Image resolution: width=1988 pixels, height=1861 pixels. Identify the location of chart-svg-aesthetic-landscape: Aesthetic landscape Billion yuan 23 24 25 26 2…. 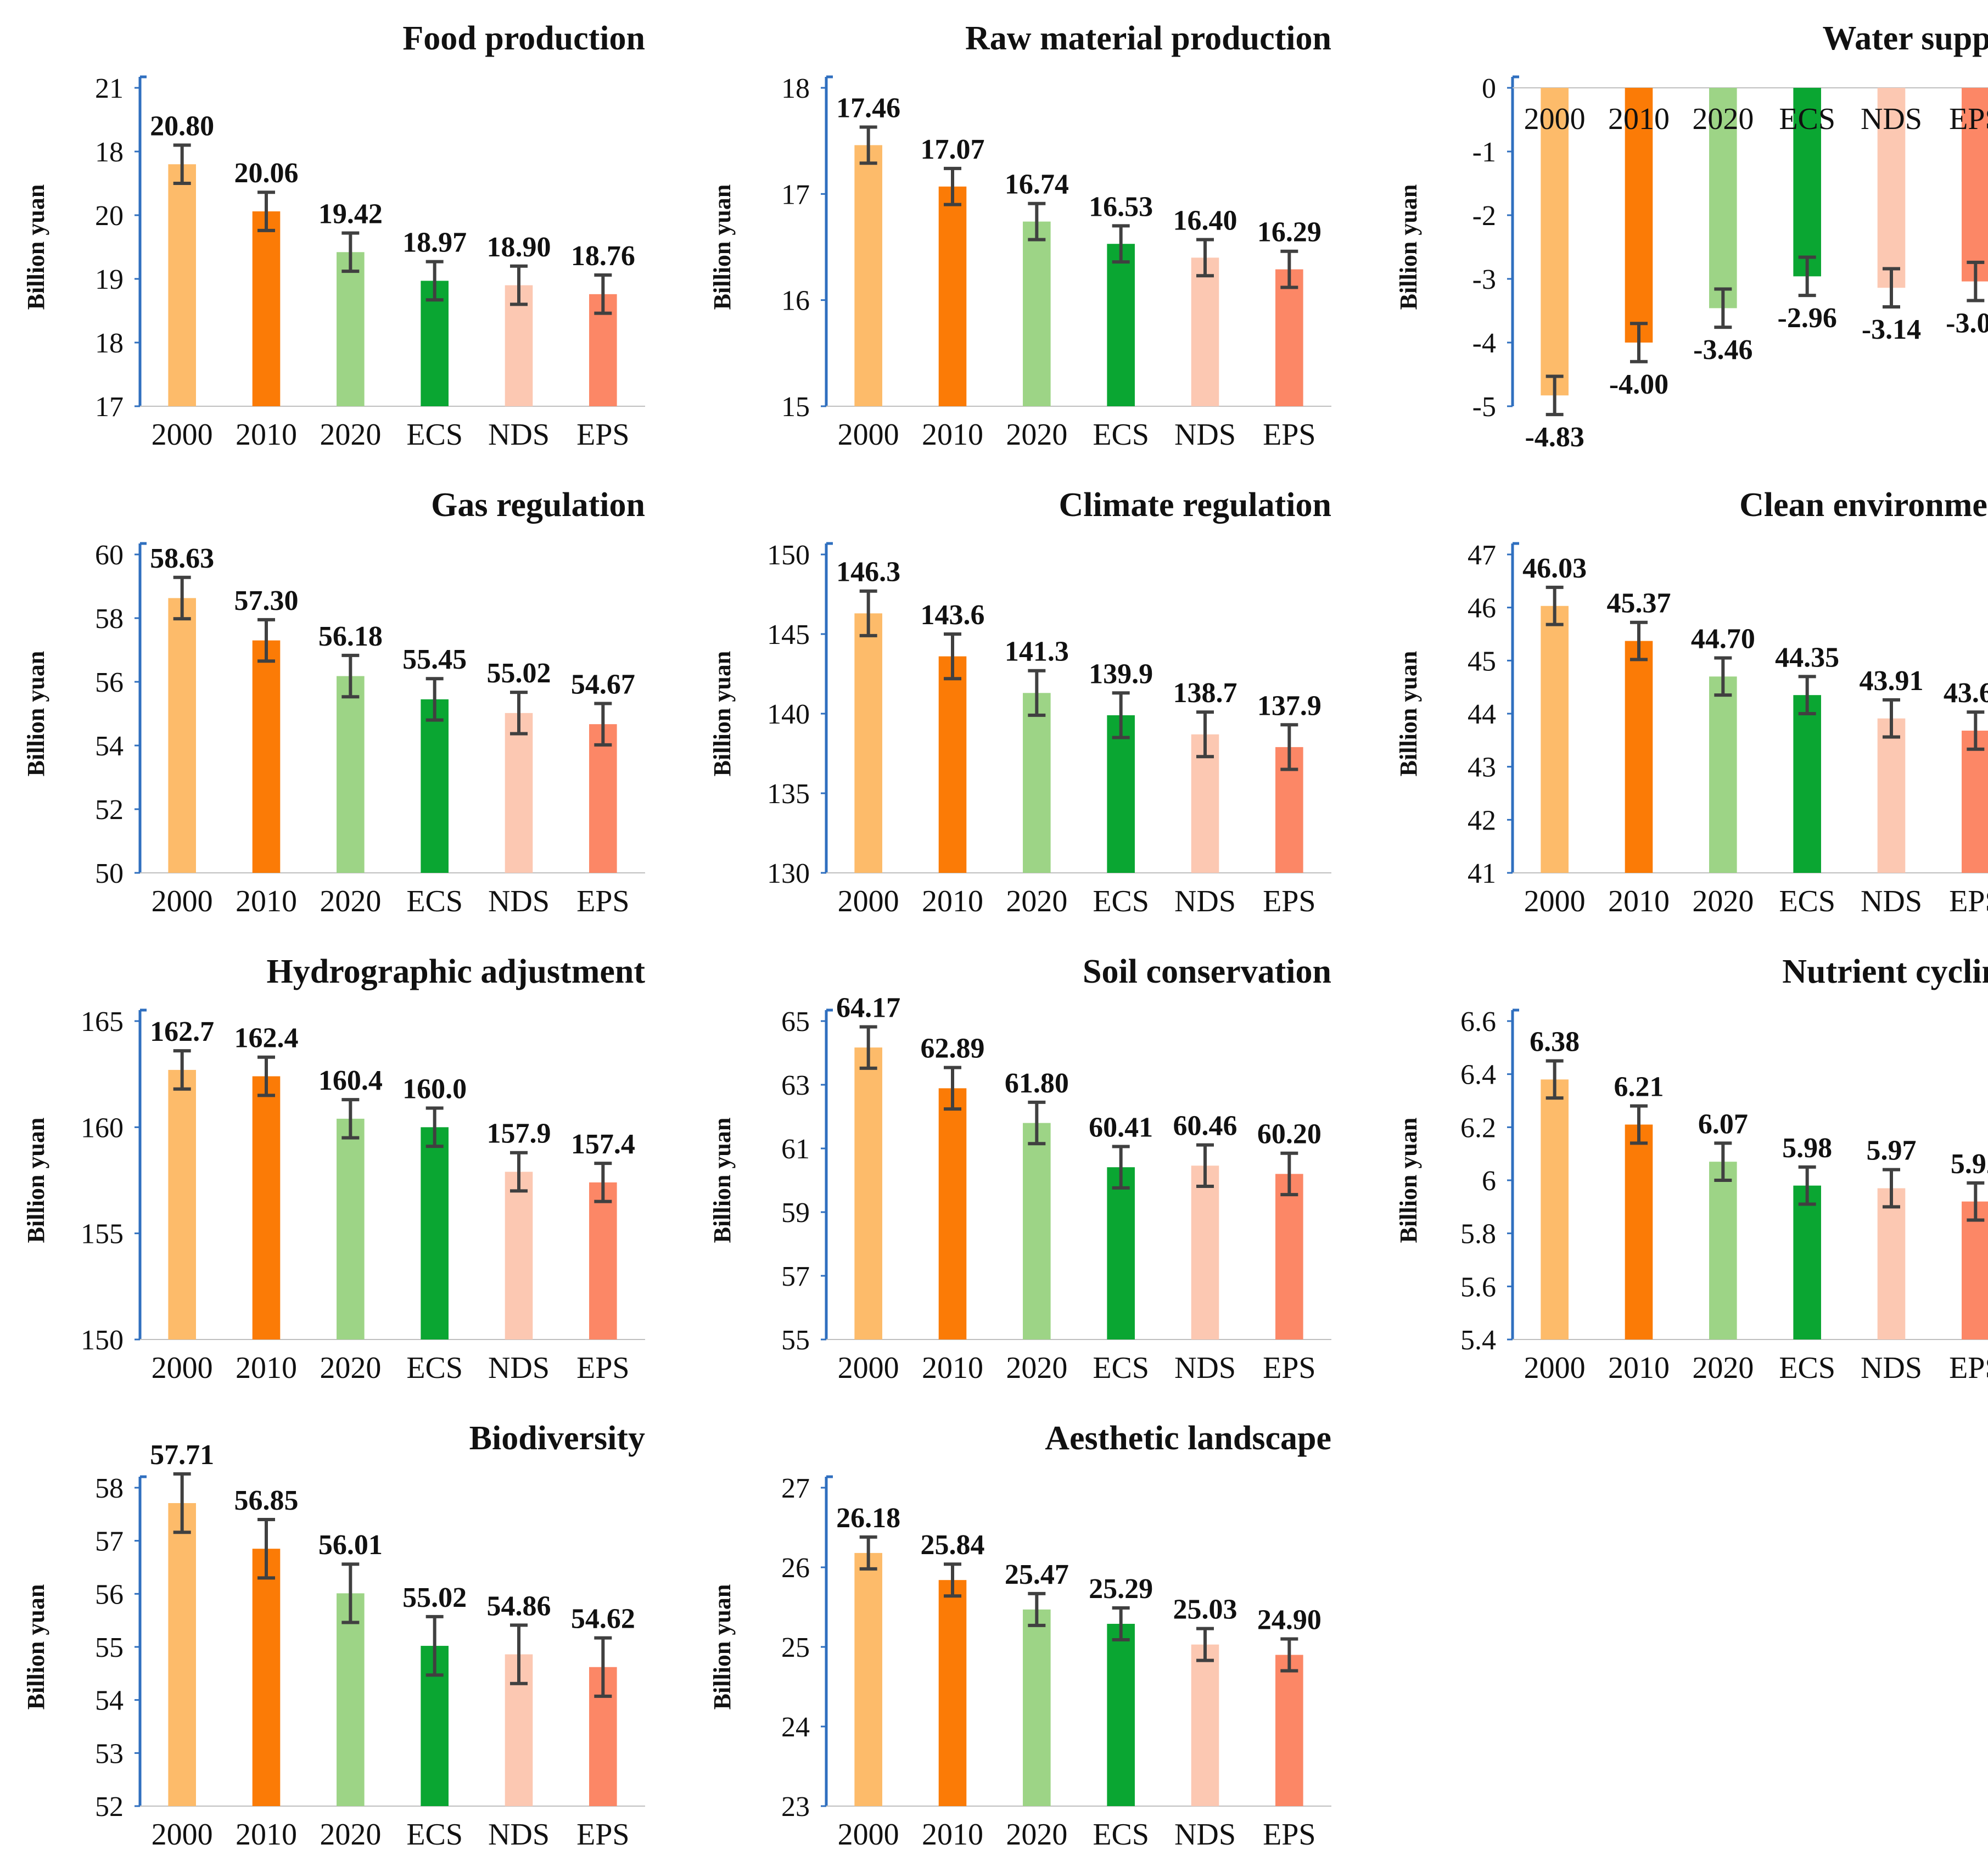
(1020, 1636).